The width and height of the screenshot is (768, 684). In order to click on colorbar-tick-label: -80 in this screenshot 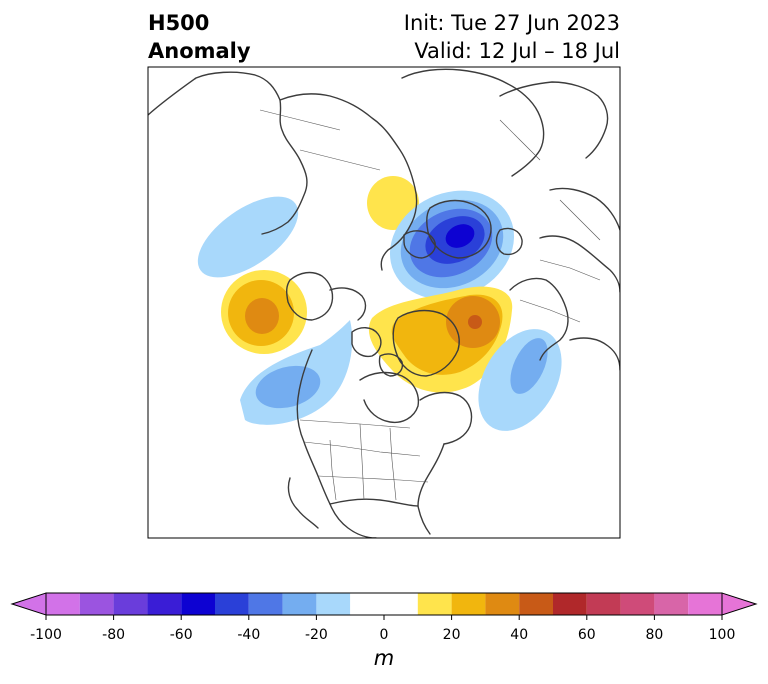, I will do `click(113, 635)`.